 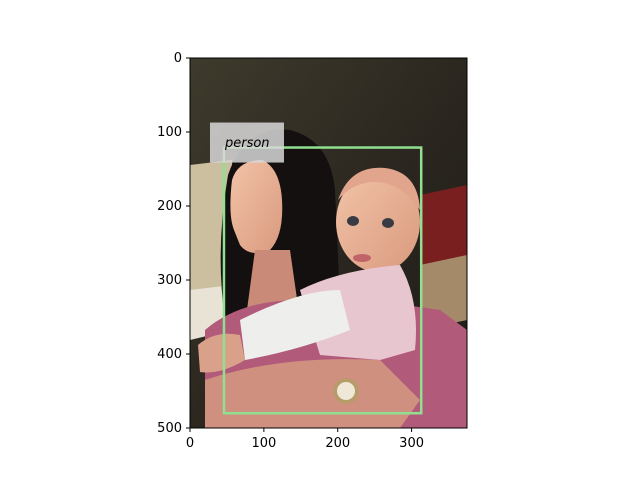 I want to click on y-tick-label: 100, so click(x=169, y=132).